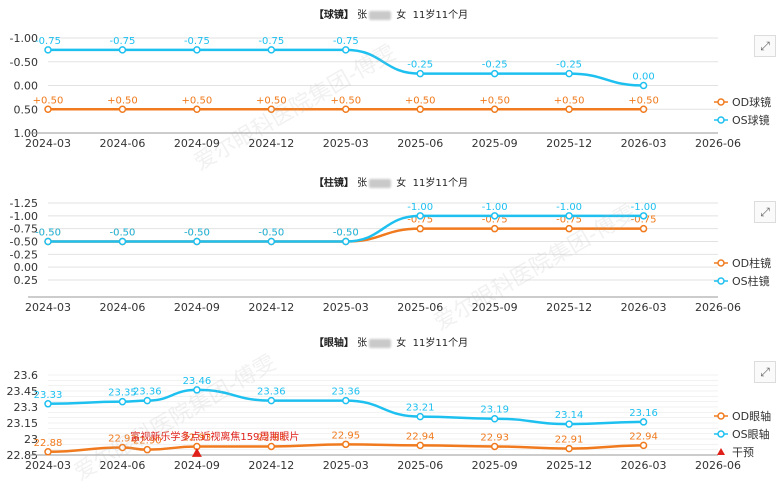 The width and height of the screenshot is (782, 488). I want to click on data-label: -0.25, so click(420, 65).